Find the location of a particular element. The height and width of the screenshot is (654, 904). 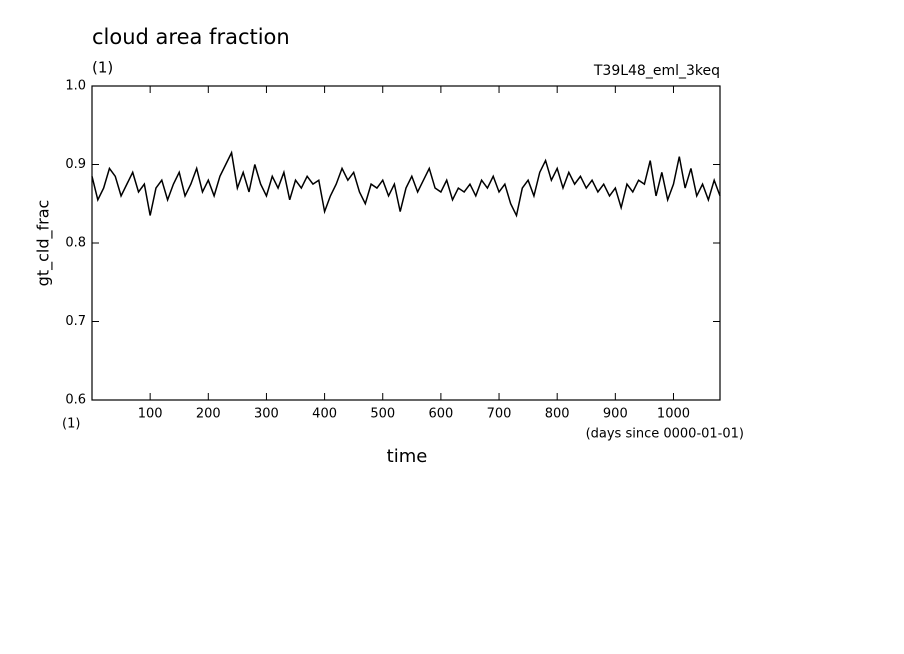

x-unit: (days since 0000-01-01) is located at coordinates (665, 434).